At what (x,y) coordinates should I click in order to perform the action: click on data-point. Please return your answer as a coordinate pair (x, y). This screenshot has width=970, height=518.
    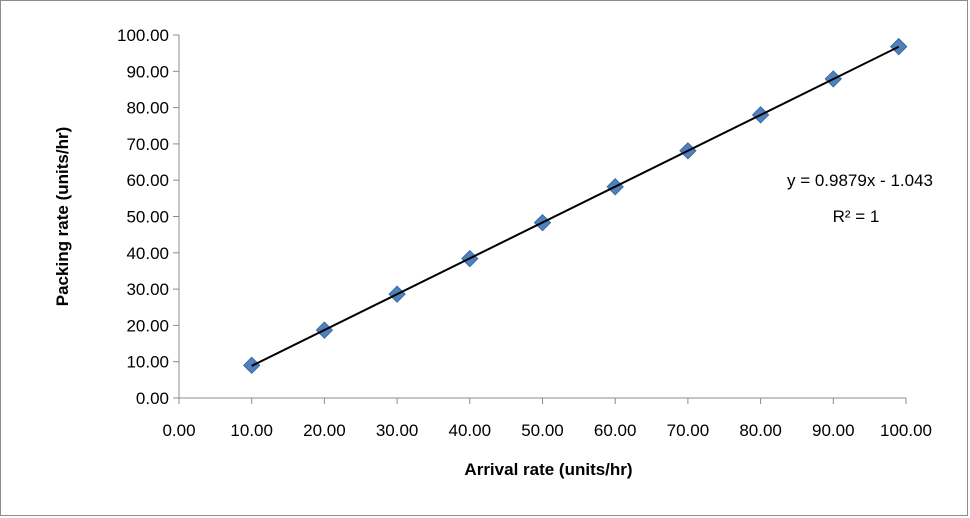
    Looking at the image, I should click on (899, 46).